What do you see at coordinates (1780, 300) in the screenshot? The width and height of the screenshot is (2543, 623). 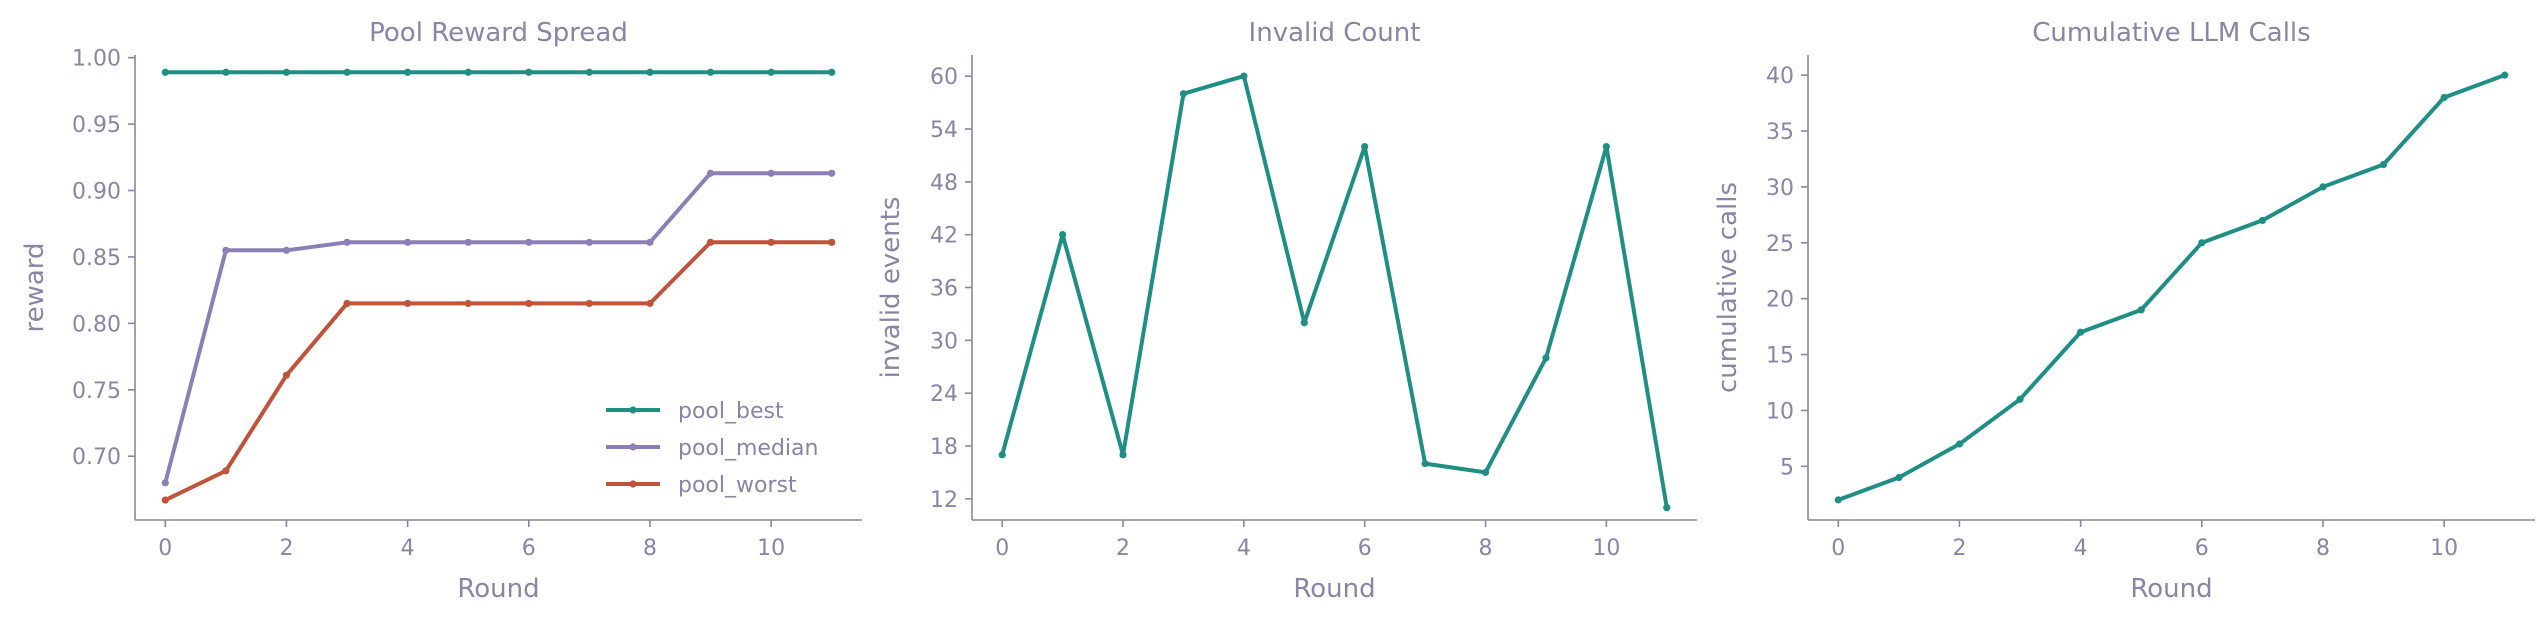 I see `y-tick-label: 20` at bounding box center [1780, 300].